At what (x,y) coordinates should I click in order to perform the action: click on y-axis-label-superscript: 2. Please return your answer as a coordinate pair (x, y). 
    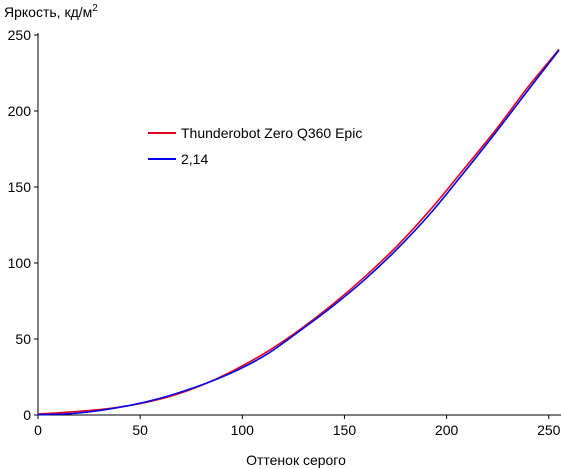
    Looking at the image, I should click on (95, 8).